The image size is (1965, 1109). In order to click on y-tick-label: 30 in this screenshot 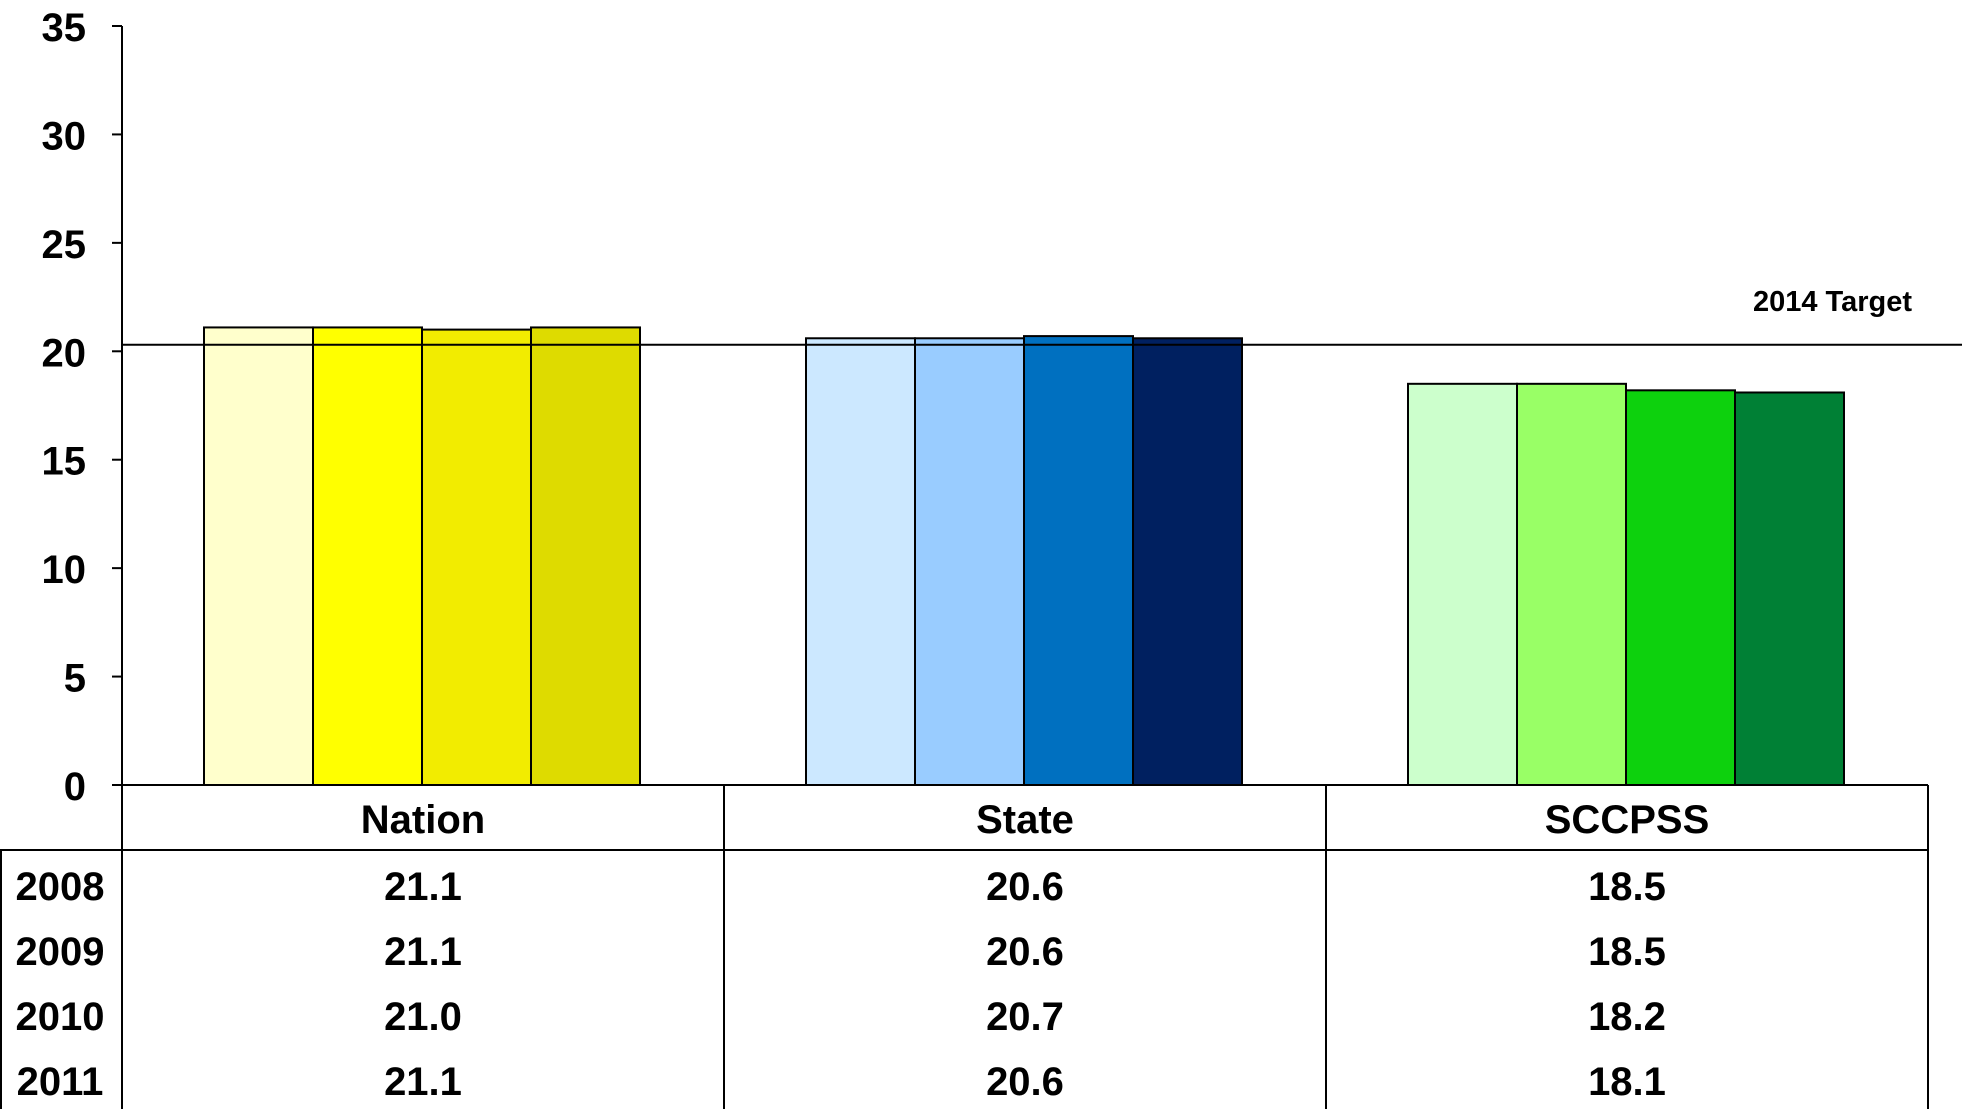, I will do `click(64, 136)`.